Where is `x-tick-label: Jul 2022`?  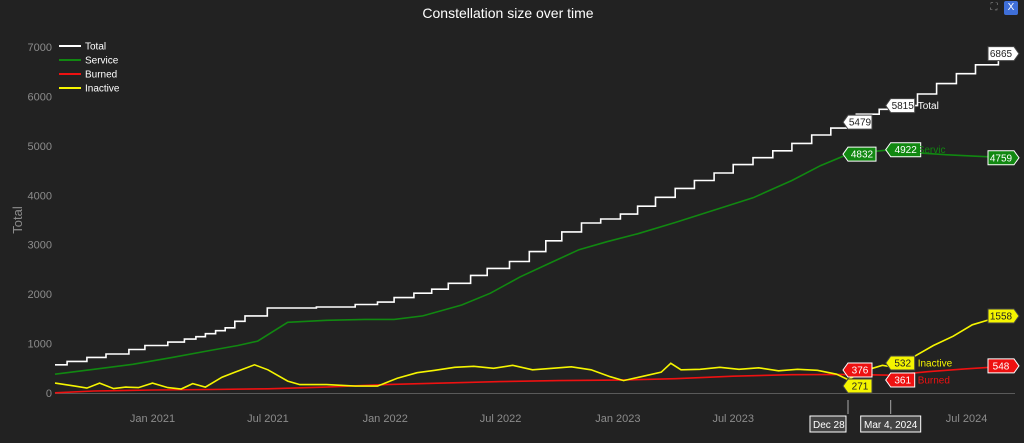 x-tick-label: Jul 2022 is located at coordinates (501, 419).